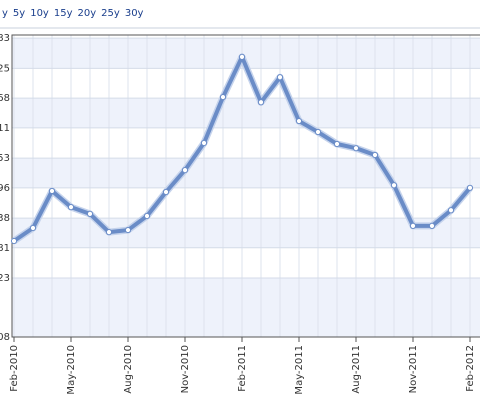  I want to click on y-tick-label: 96, so click(5, 188).